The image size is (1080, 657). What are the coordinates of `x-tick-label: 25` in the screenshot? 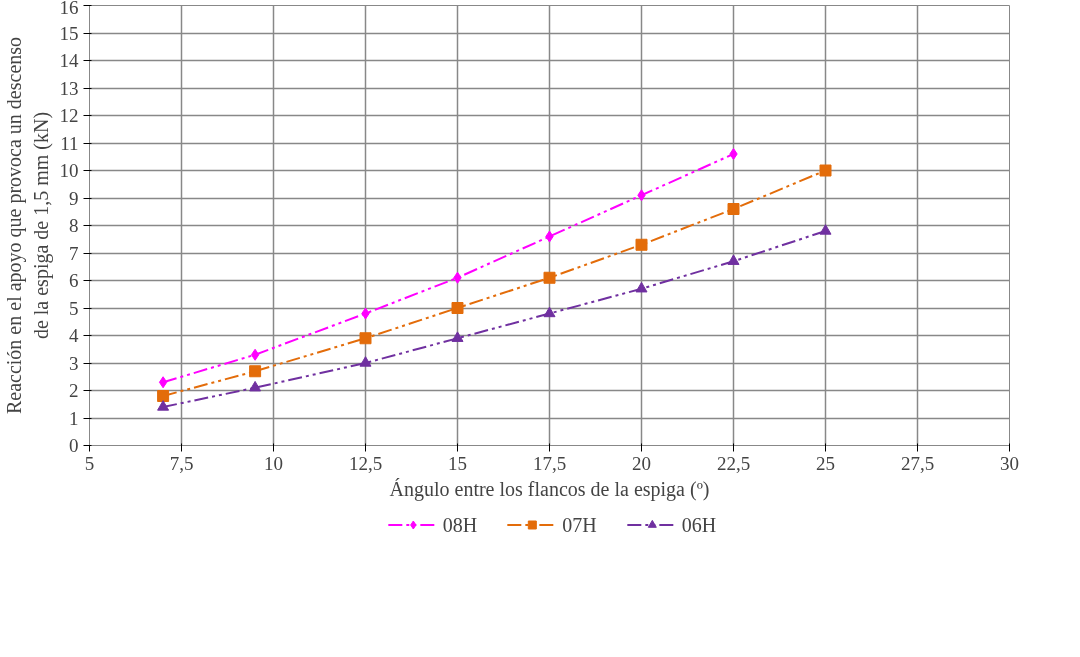 It's located at (825, 463).